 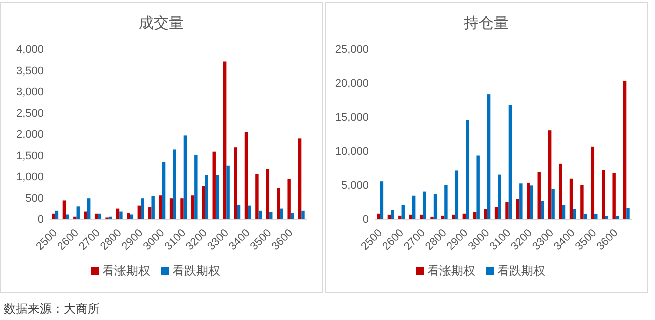 I want to click on y-tick-label: 3,000, so click(x=30, y=92).